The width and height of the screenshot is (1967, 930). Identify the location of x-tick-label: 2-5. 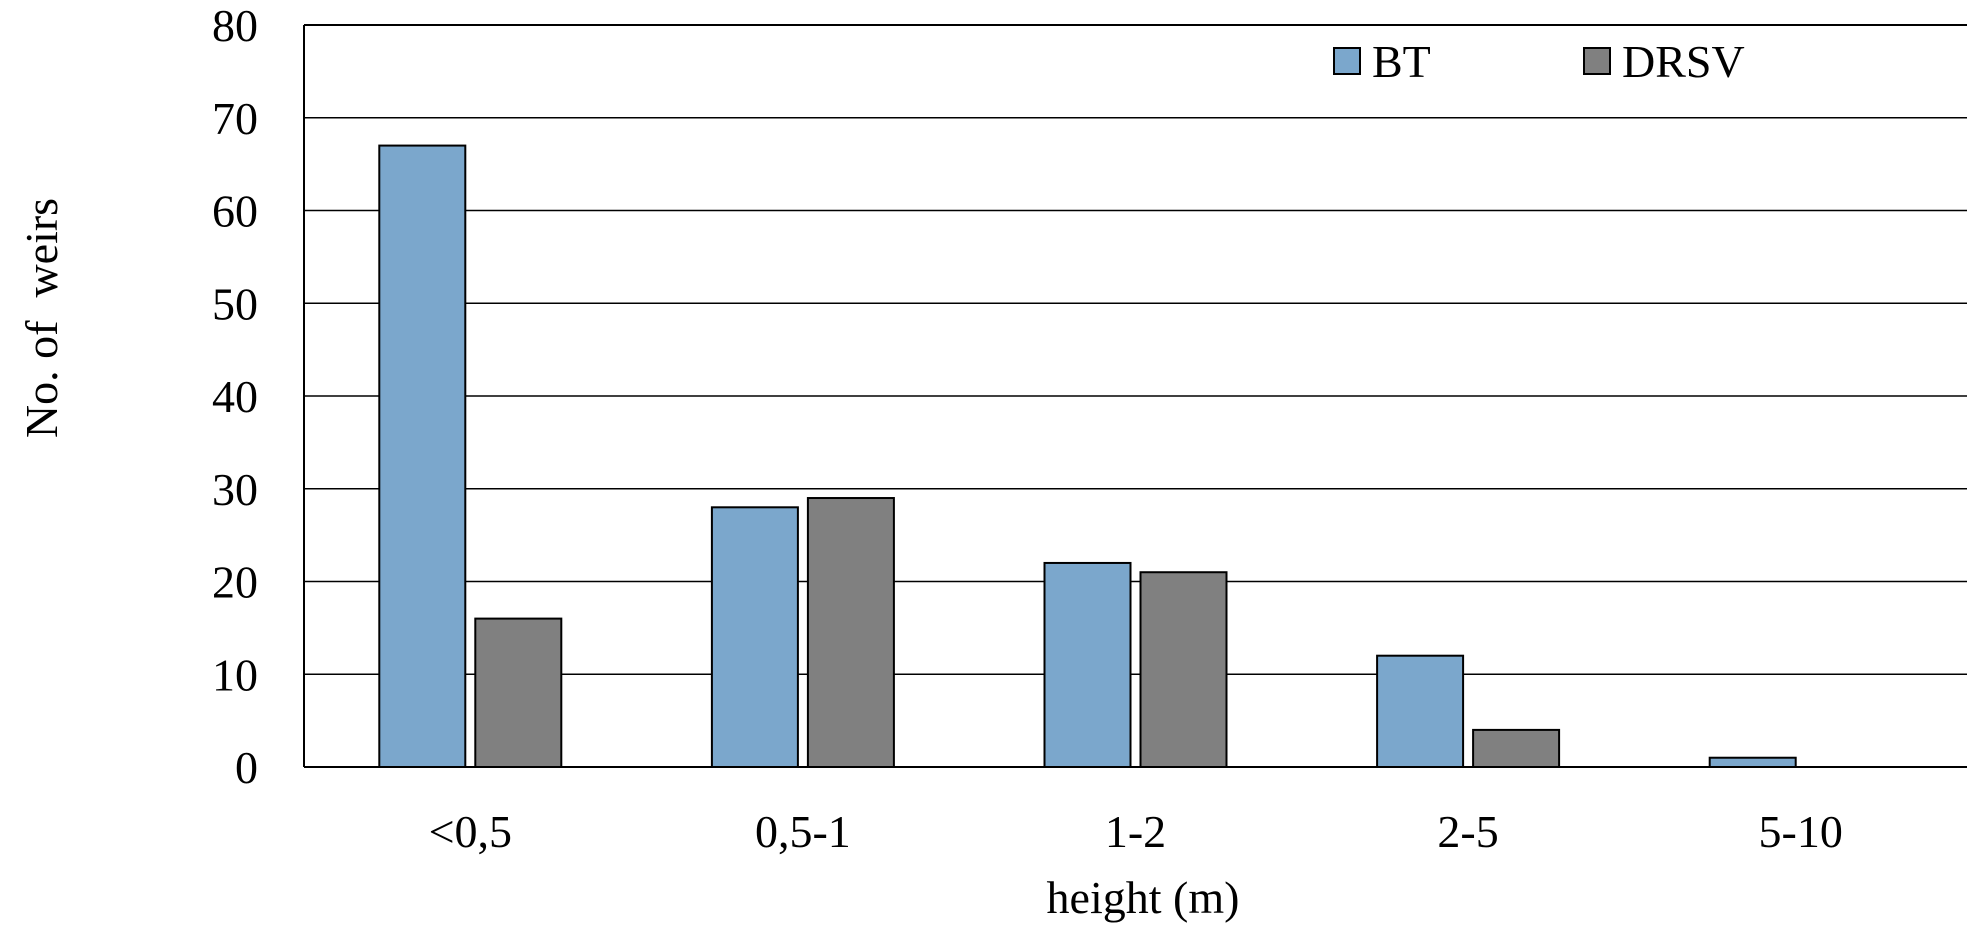
(1467, 831).